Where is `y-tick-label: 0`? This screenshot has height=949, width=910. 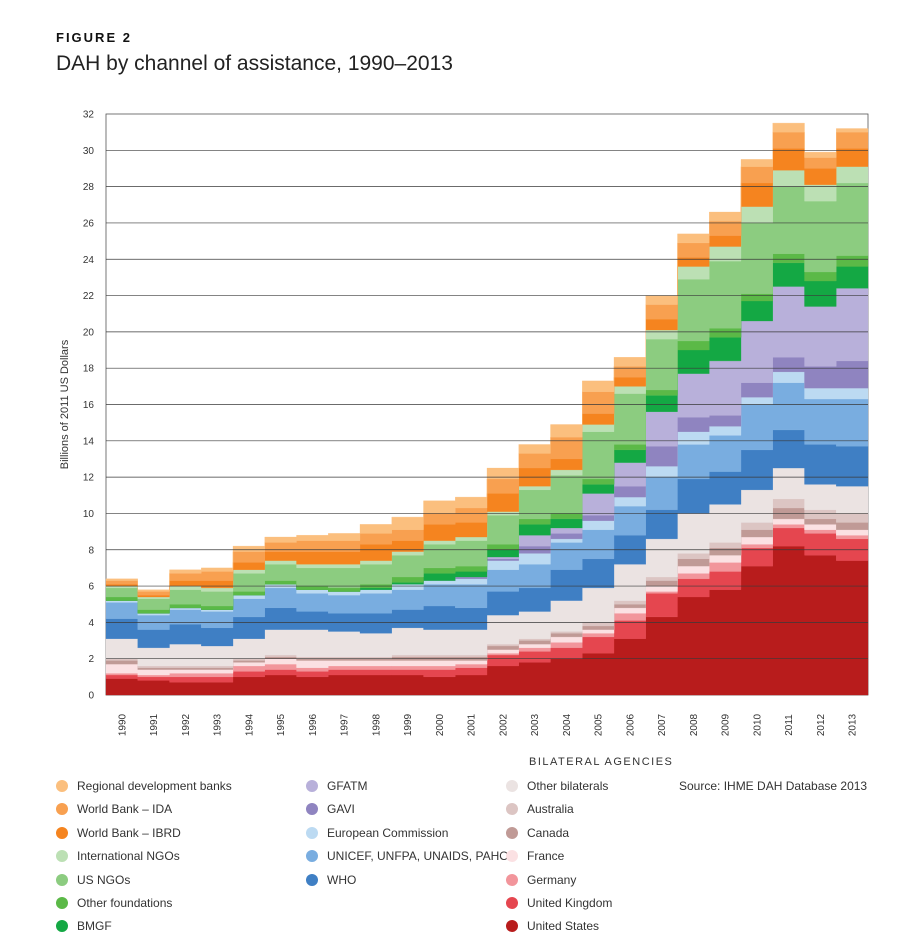
y-tick-label: 0 is located at coordinates (91, 696).